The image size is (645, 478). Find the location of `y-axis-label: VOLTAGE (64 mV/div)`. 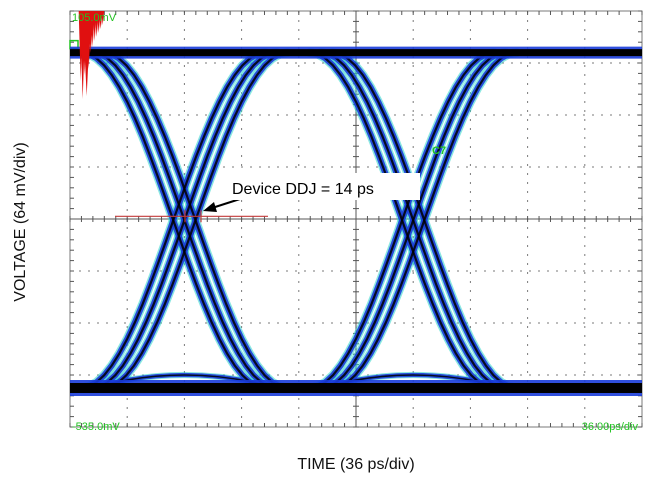

y-axis-label: VOLTAGE (64 mV/div) is located at coordinates (20, 222).